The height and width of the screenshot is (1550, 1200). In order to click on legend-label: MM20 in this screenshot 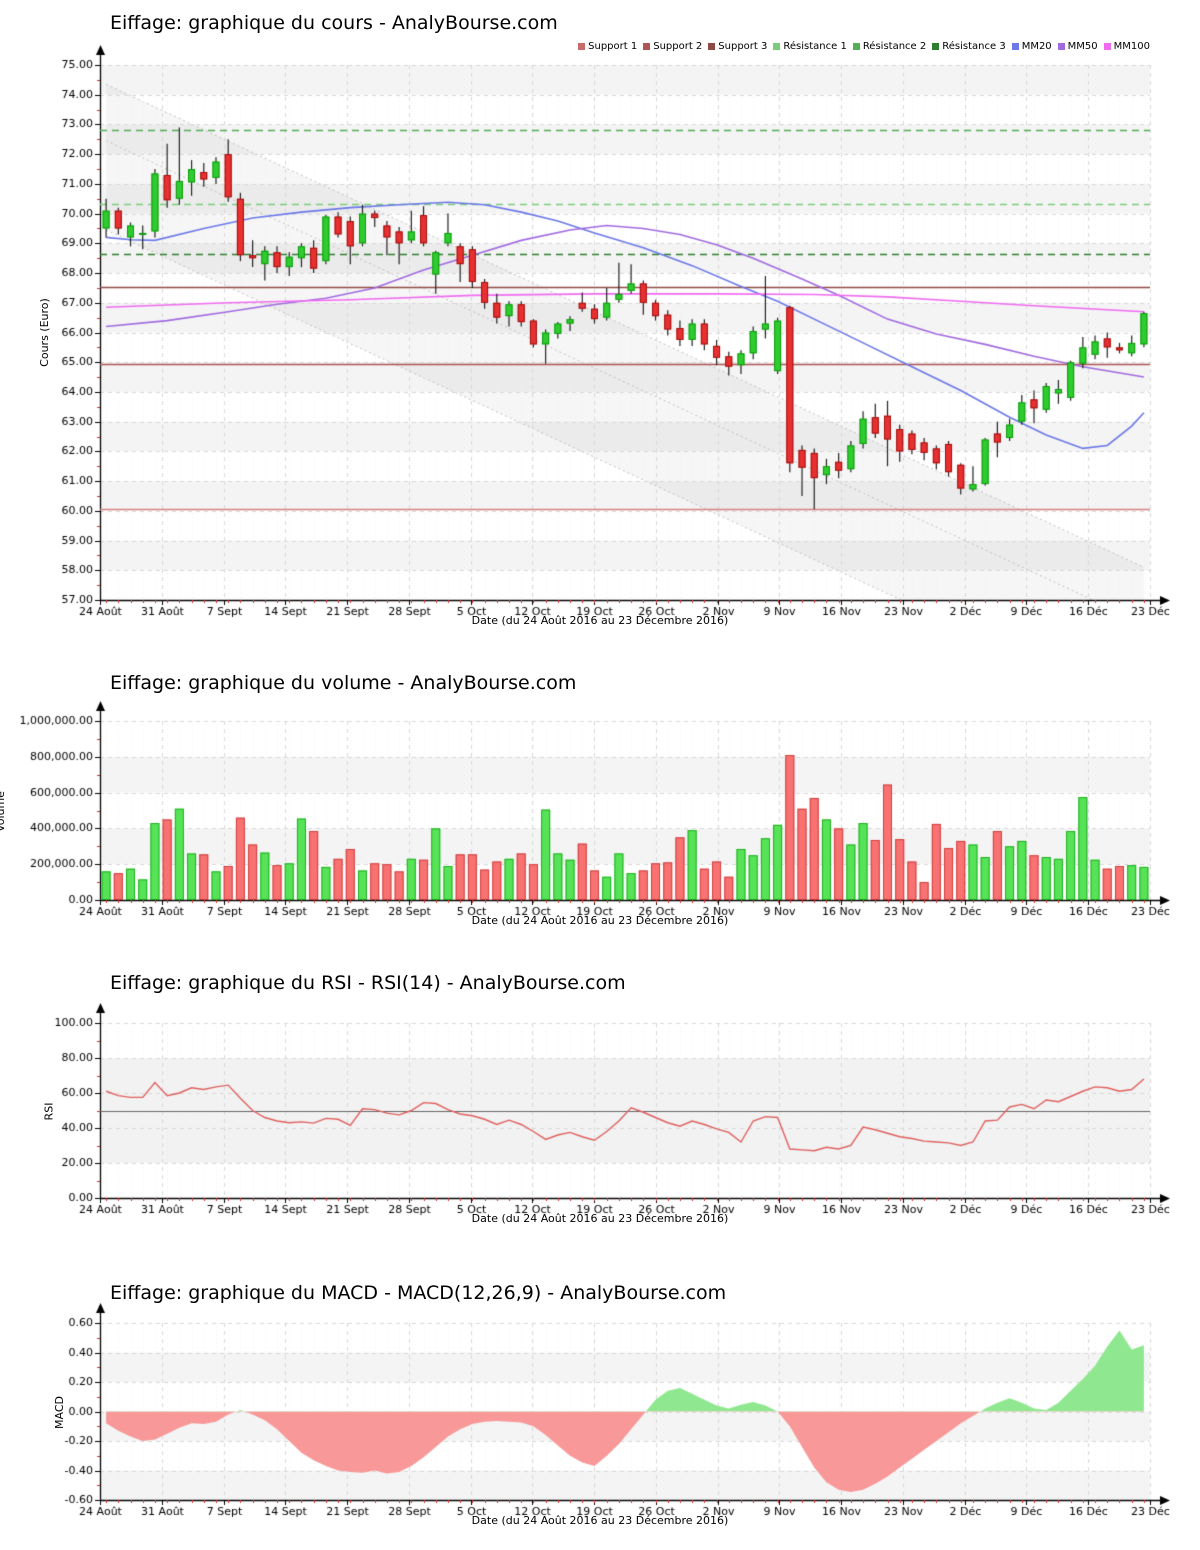, I will do `click(1036, 46)`.